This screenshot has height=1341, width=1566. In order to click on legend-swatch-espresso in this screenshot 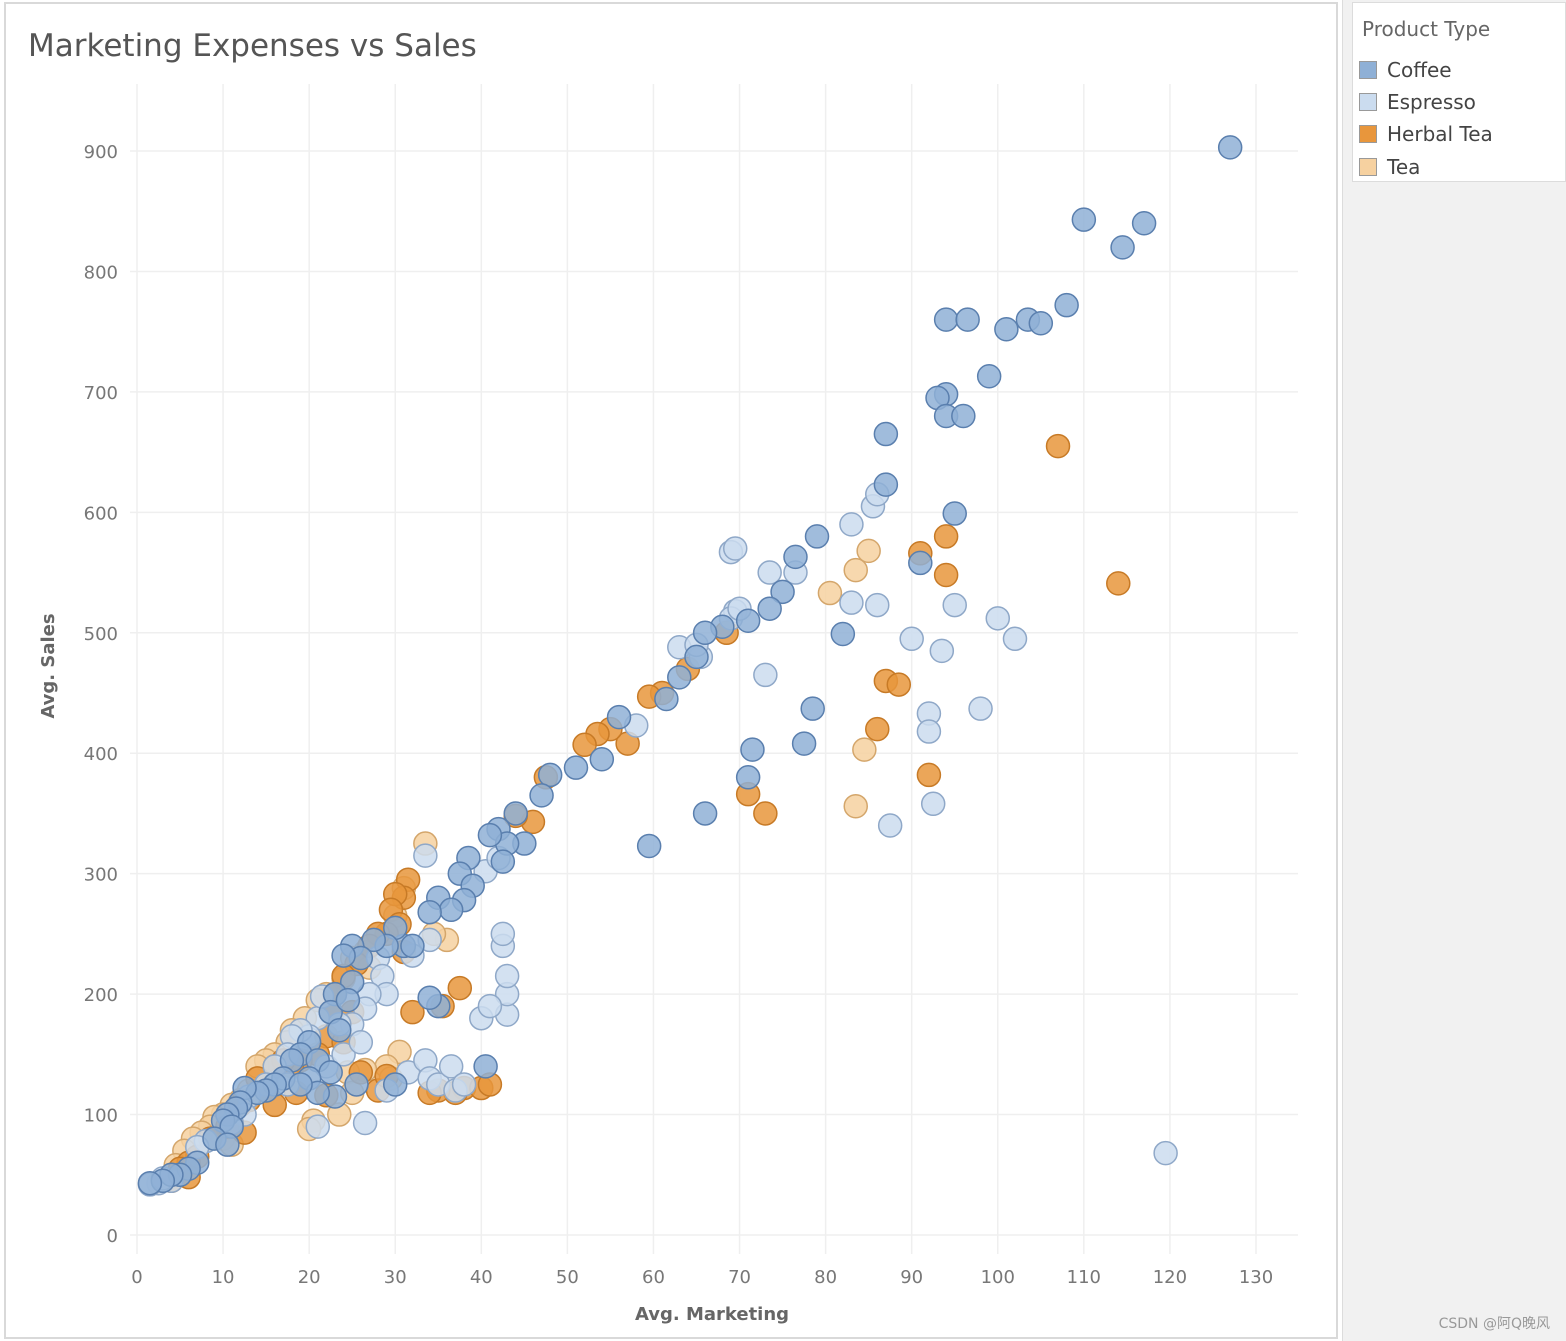, I will do `click(1368, 102)`.